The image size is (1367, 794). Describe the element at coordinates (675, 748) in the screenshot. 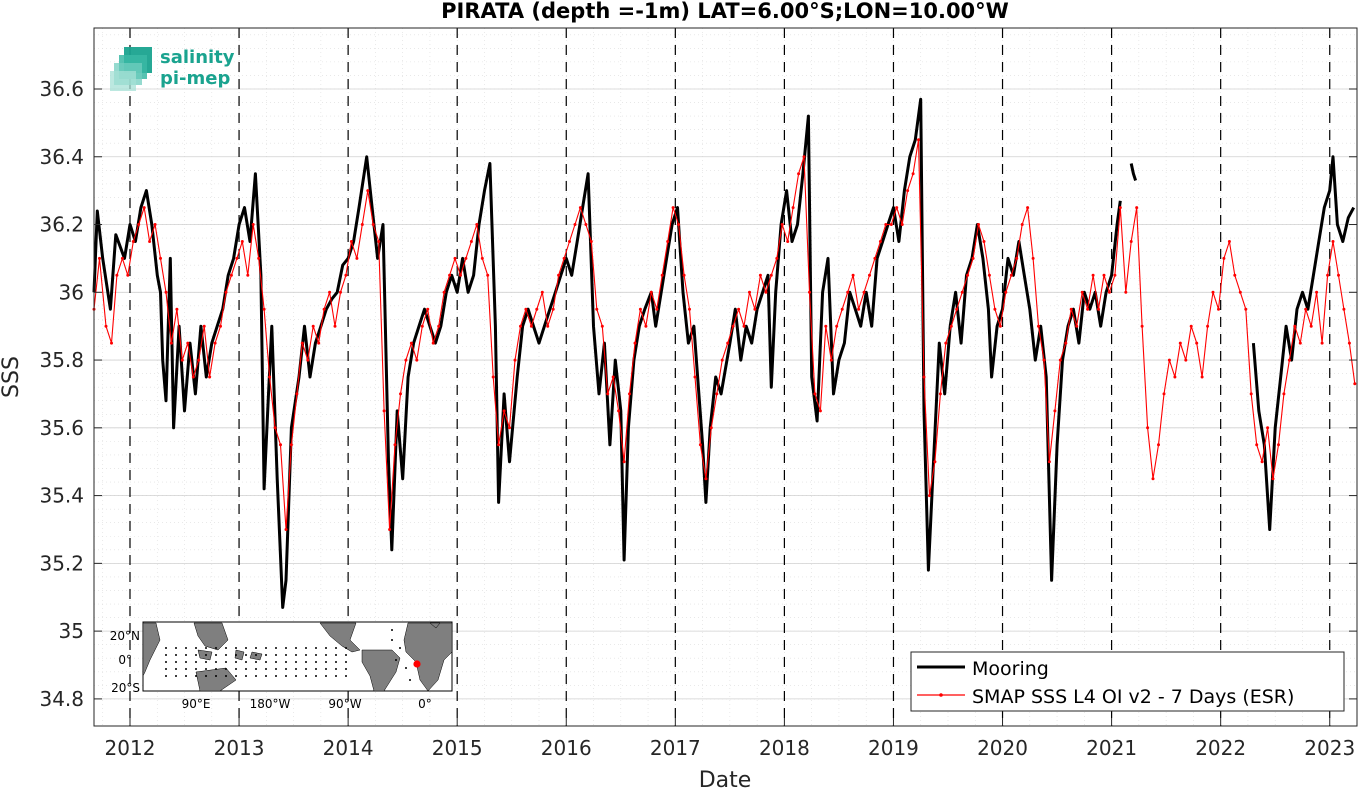

I see `x-tick-label: 2017` at that location.